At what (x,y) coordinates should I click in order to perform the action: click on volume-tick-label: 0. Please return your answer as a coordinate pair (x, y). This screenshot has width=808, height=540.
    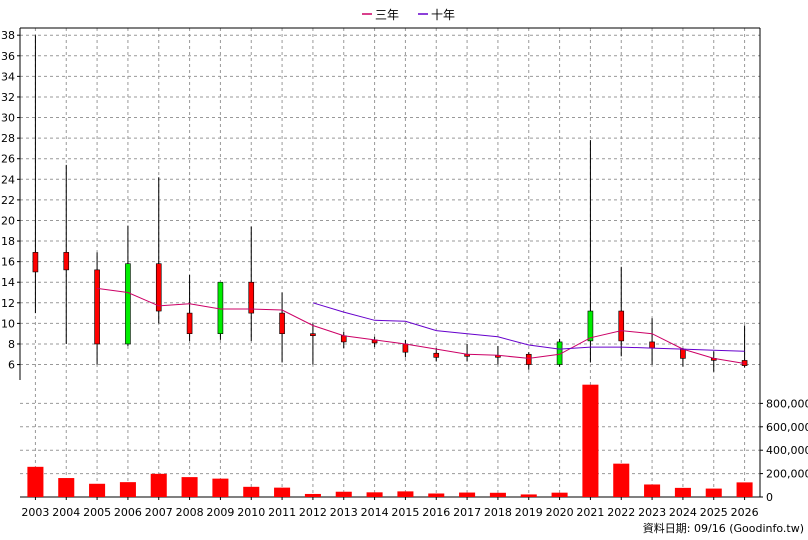
    Looking at the image, I should click on (769, 497).